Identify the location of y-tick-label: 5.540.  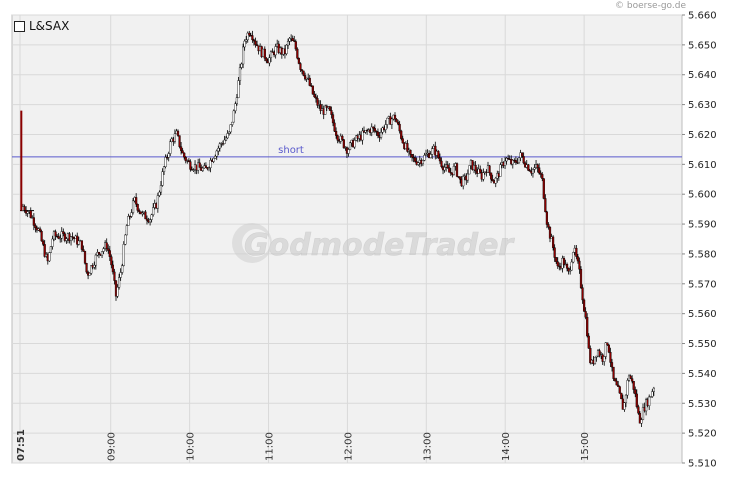
(702, 374).